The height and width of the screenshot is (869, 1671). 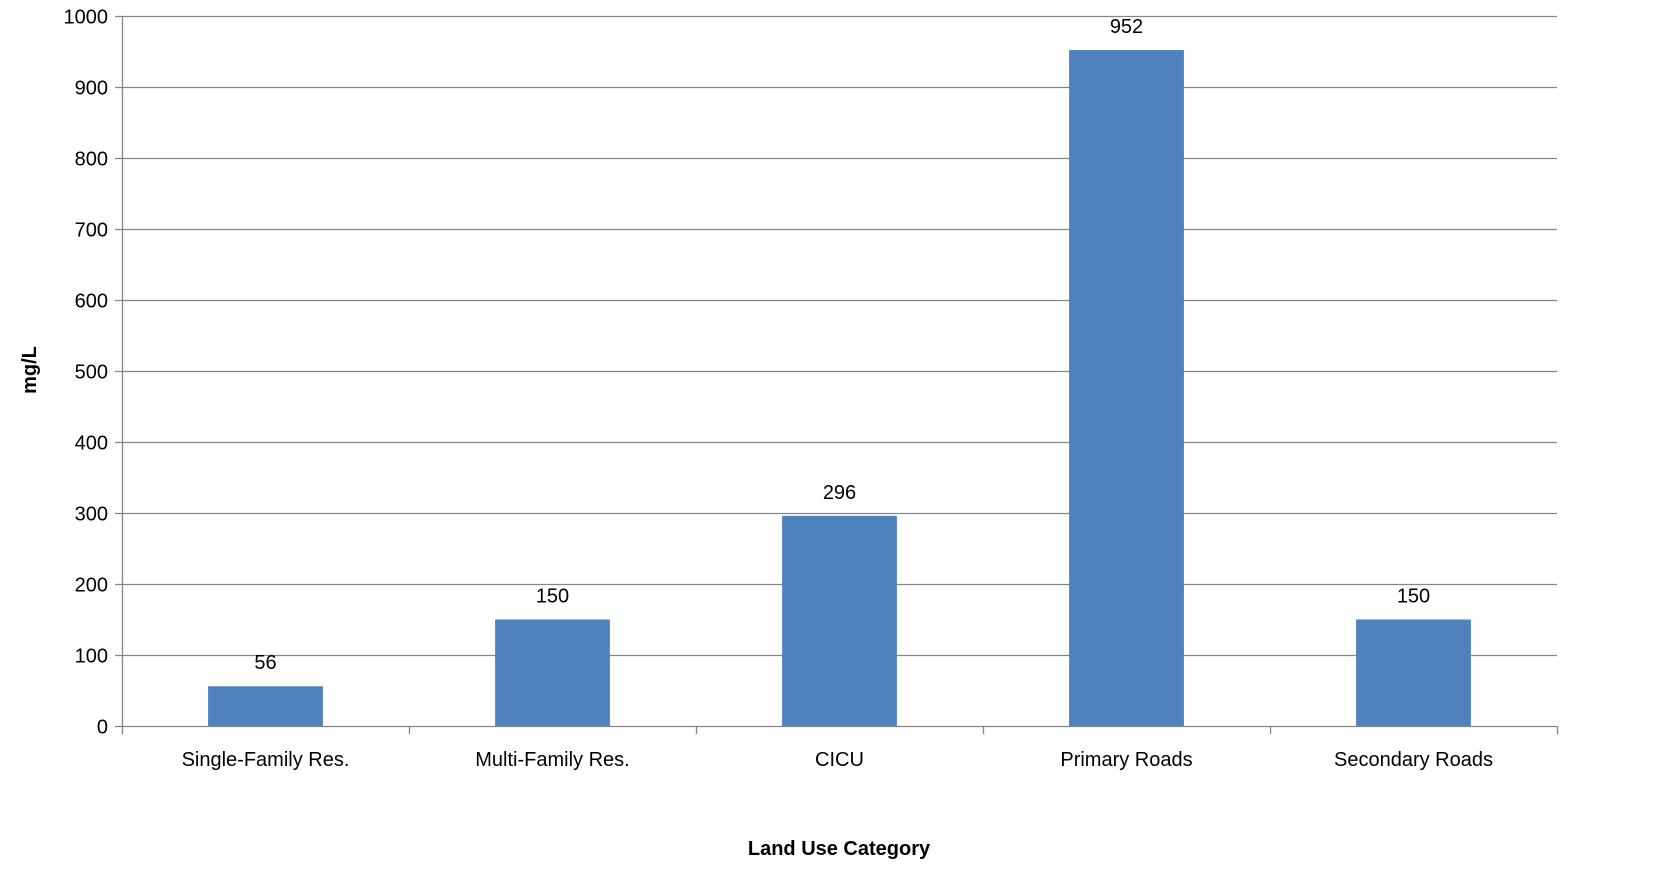 What do you see at coordinates (1126, 27) in the screenshot?
I see `data-label: 952` at bounding box center [1126, 27].